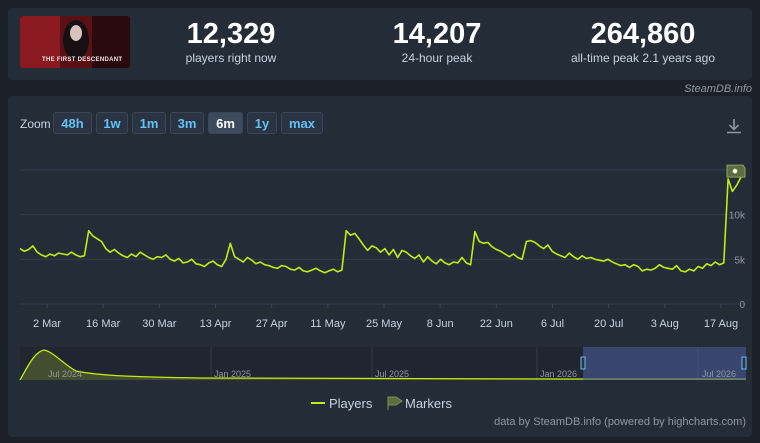  I want to click on steamdb-credit-link: SteamDB.info, so click(718, 89).